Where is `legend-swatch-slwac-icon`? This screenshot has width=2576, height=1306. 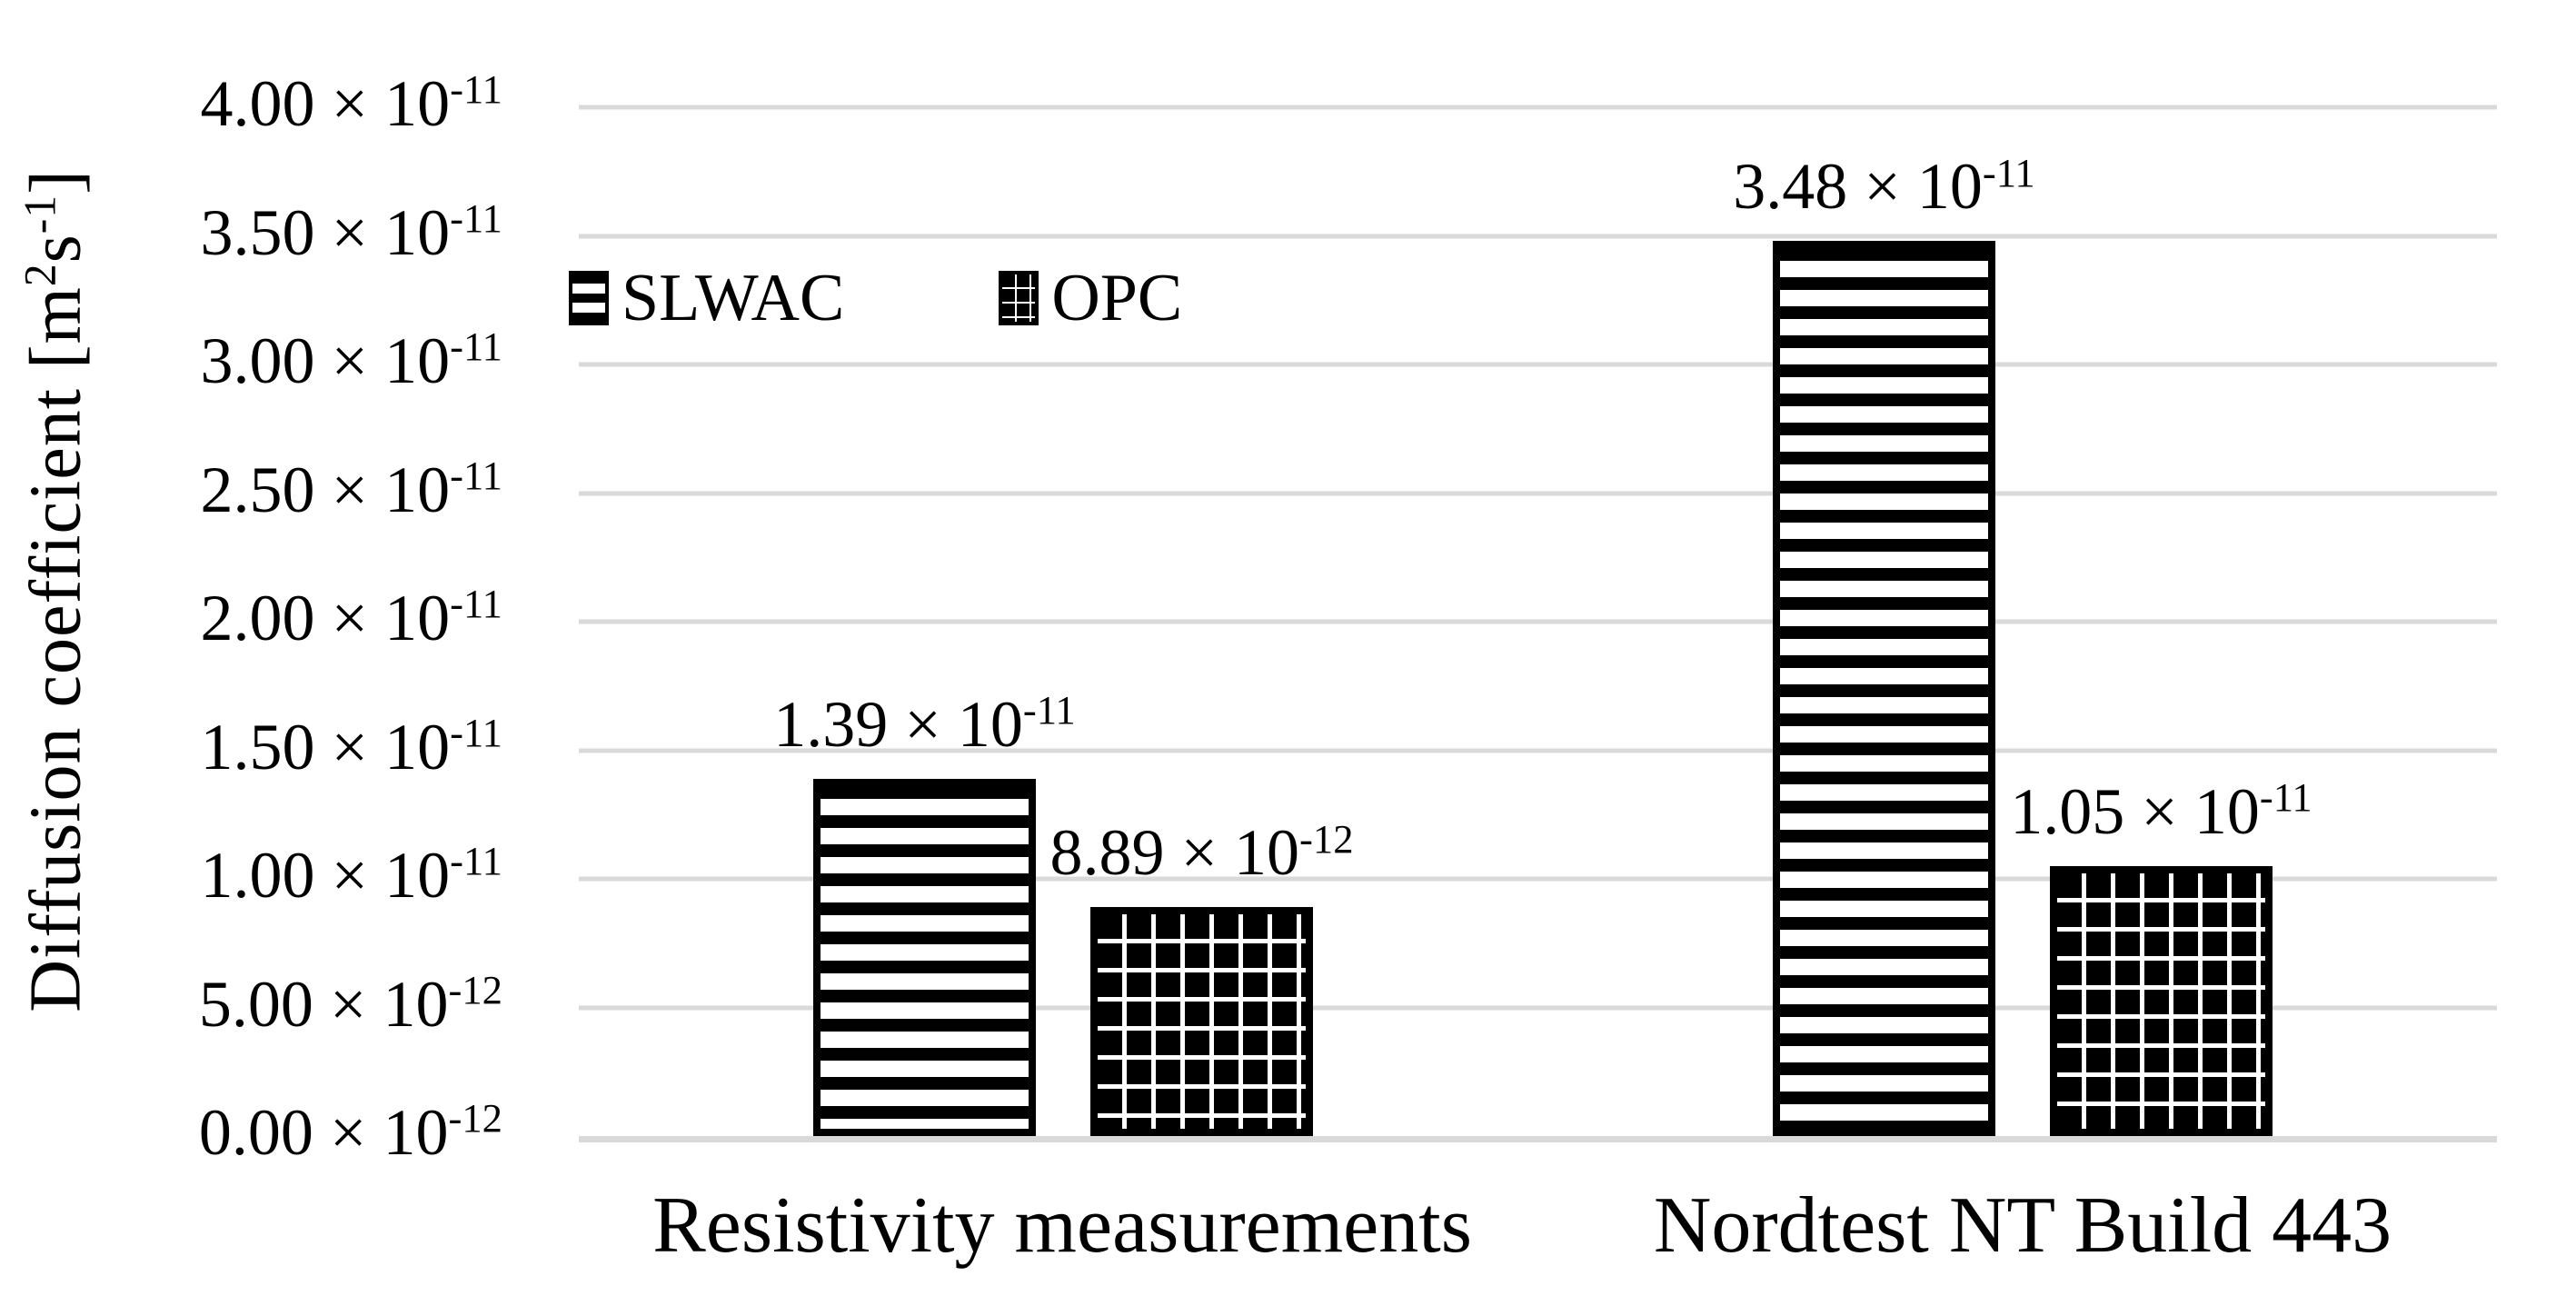
legend-swatch-slwac-icon is located at coordinates (589, 298).